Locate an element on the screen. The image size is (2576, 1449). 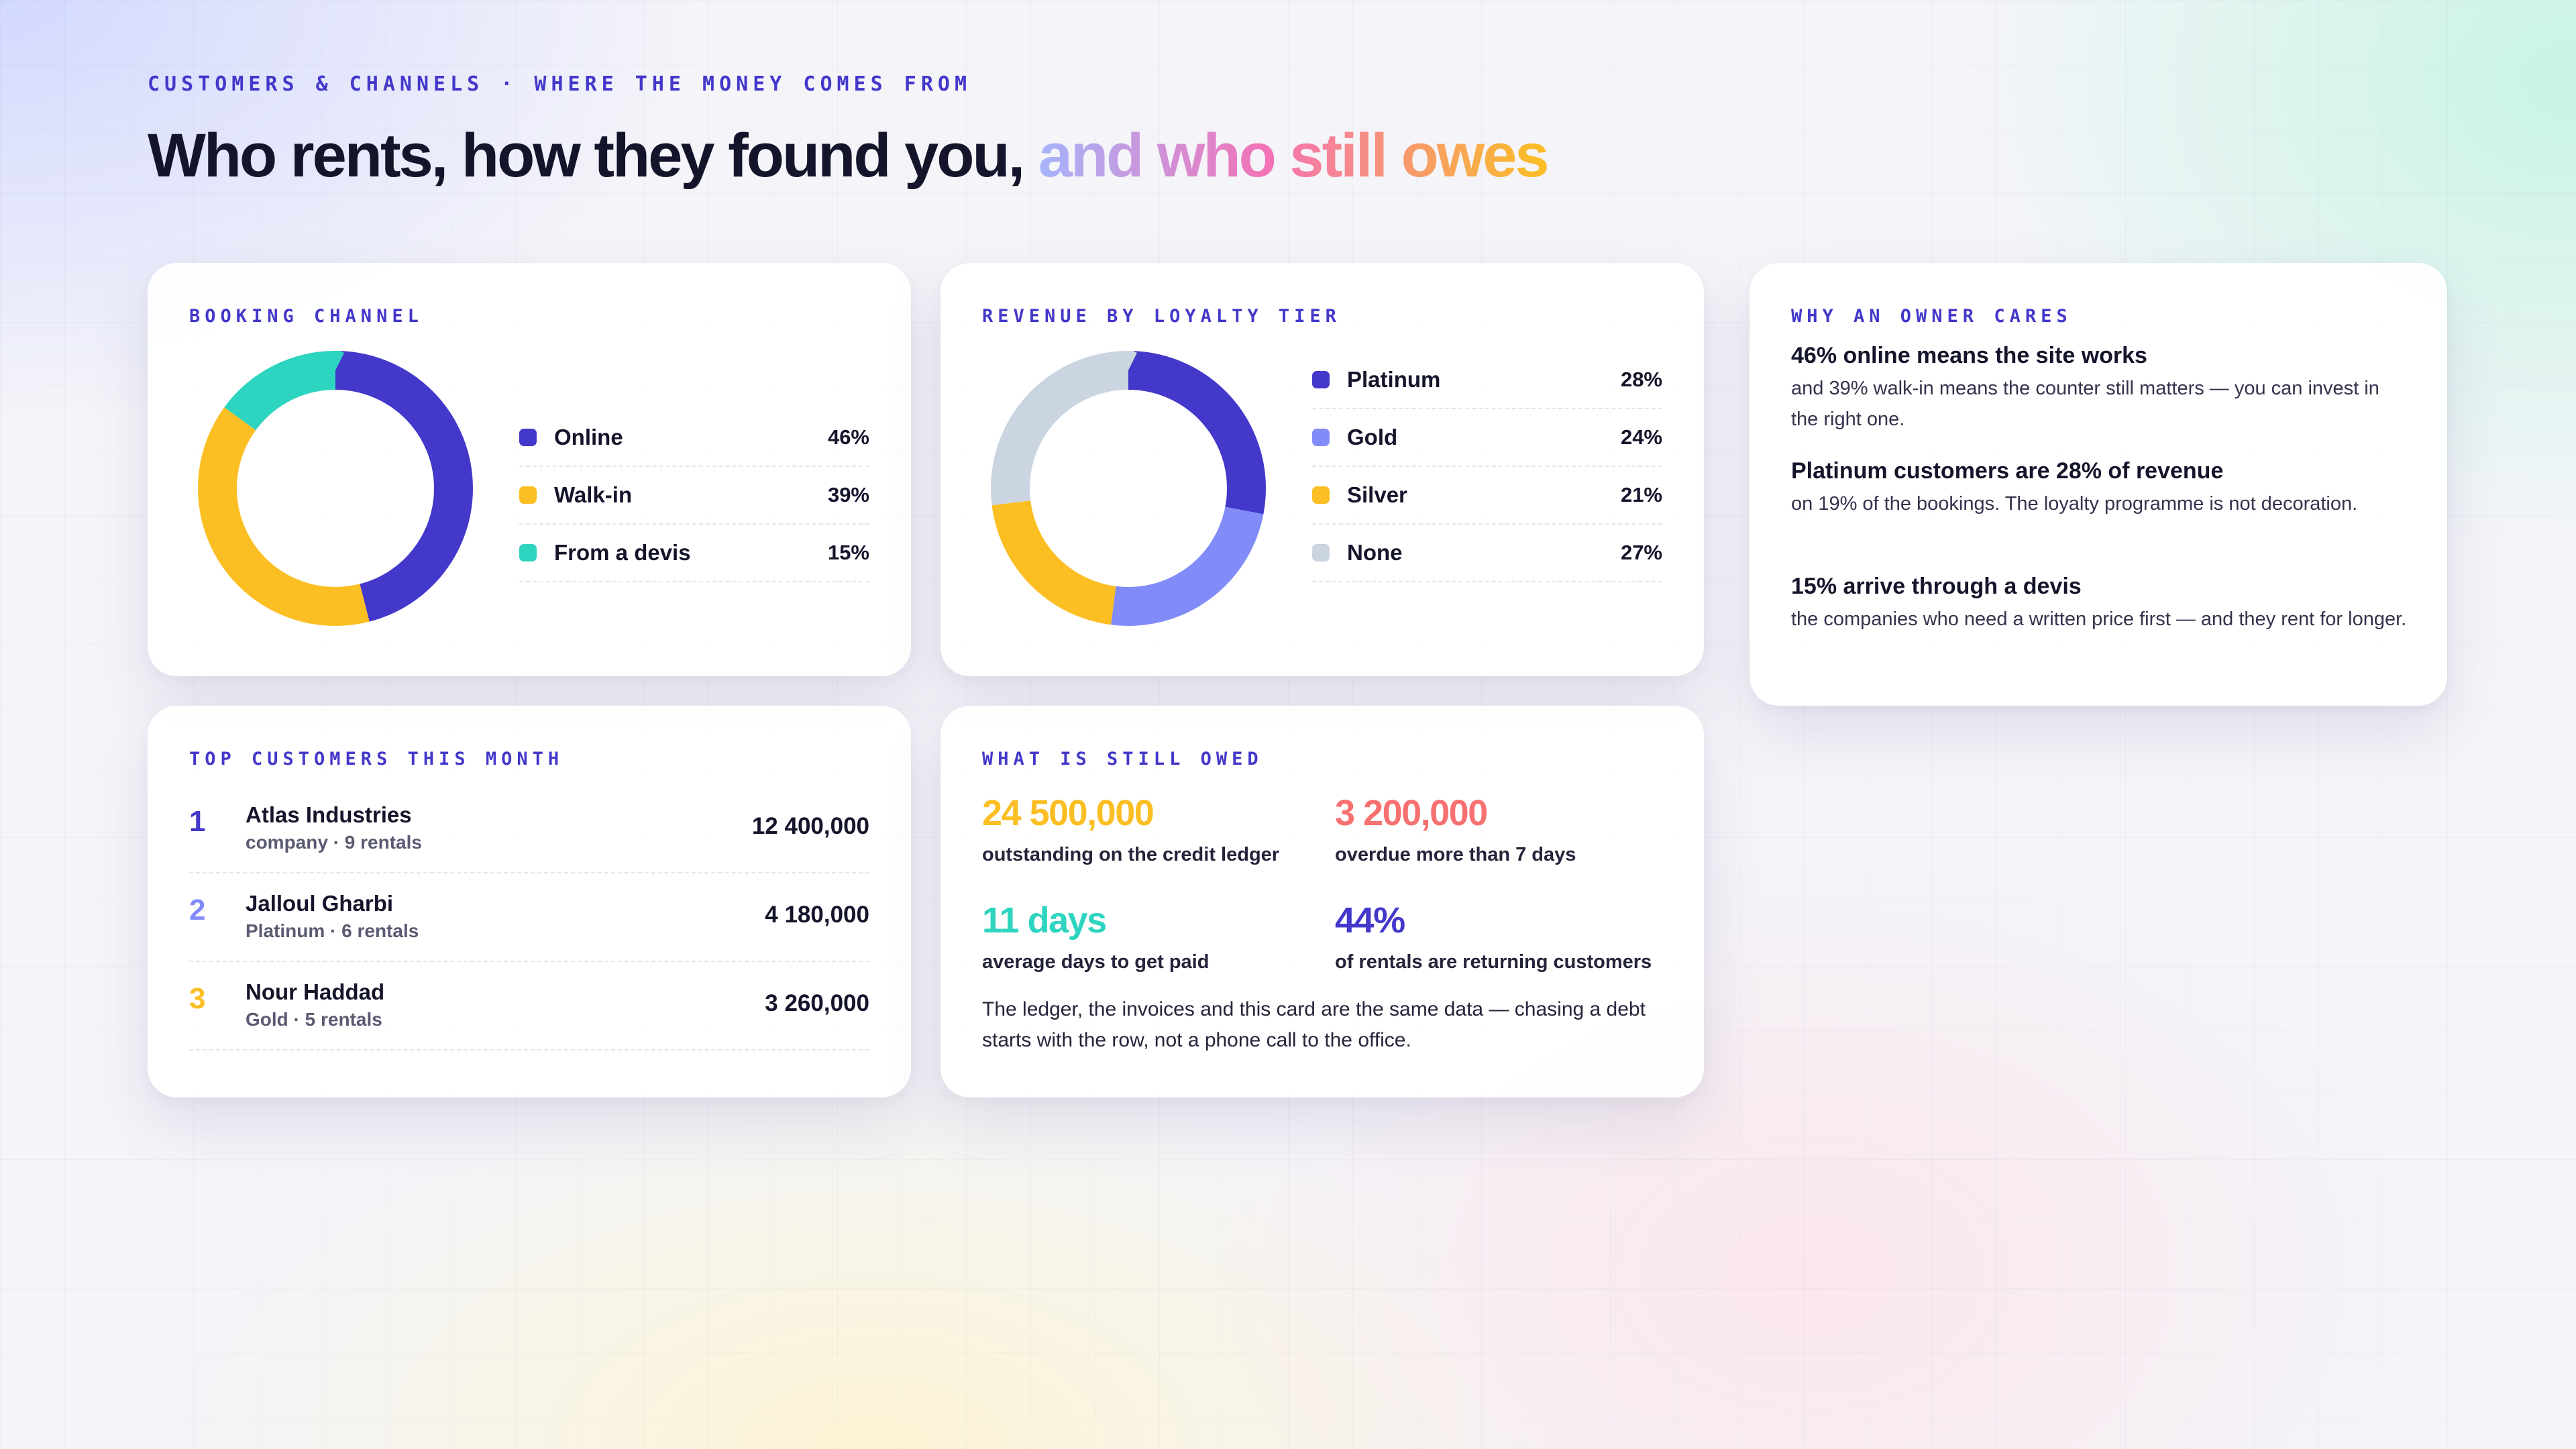
stat-overdue: 3 200,000 overdue more than 7 days is located at coordinates (1455, 829).